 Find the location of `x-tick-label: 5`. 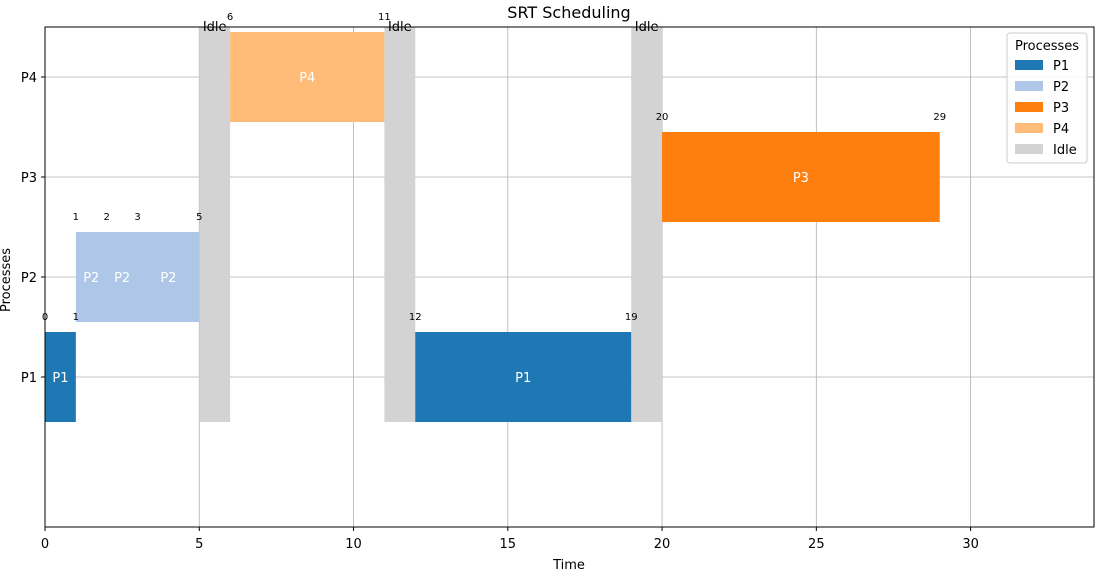

x-tick-label: 5 is located at coordinates (199, 544).